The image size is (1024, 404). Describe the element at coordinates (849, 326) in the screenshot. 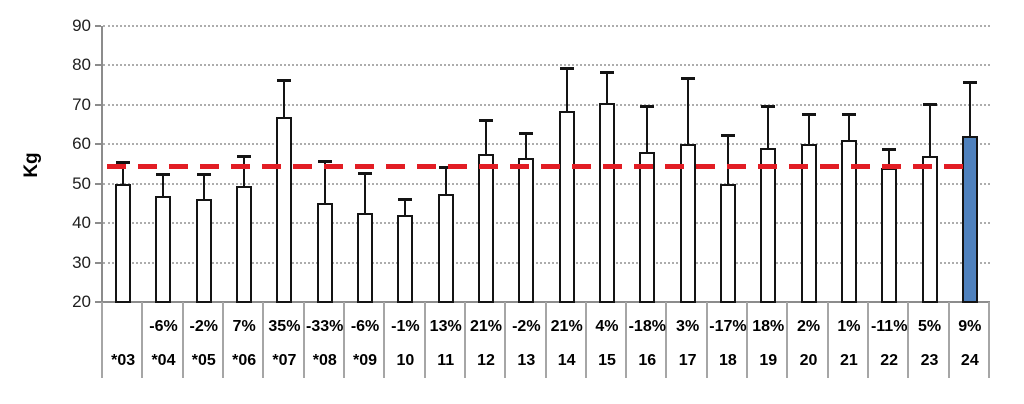

I see `percent-change-label: 1%` at that location.